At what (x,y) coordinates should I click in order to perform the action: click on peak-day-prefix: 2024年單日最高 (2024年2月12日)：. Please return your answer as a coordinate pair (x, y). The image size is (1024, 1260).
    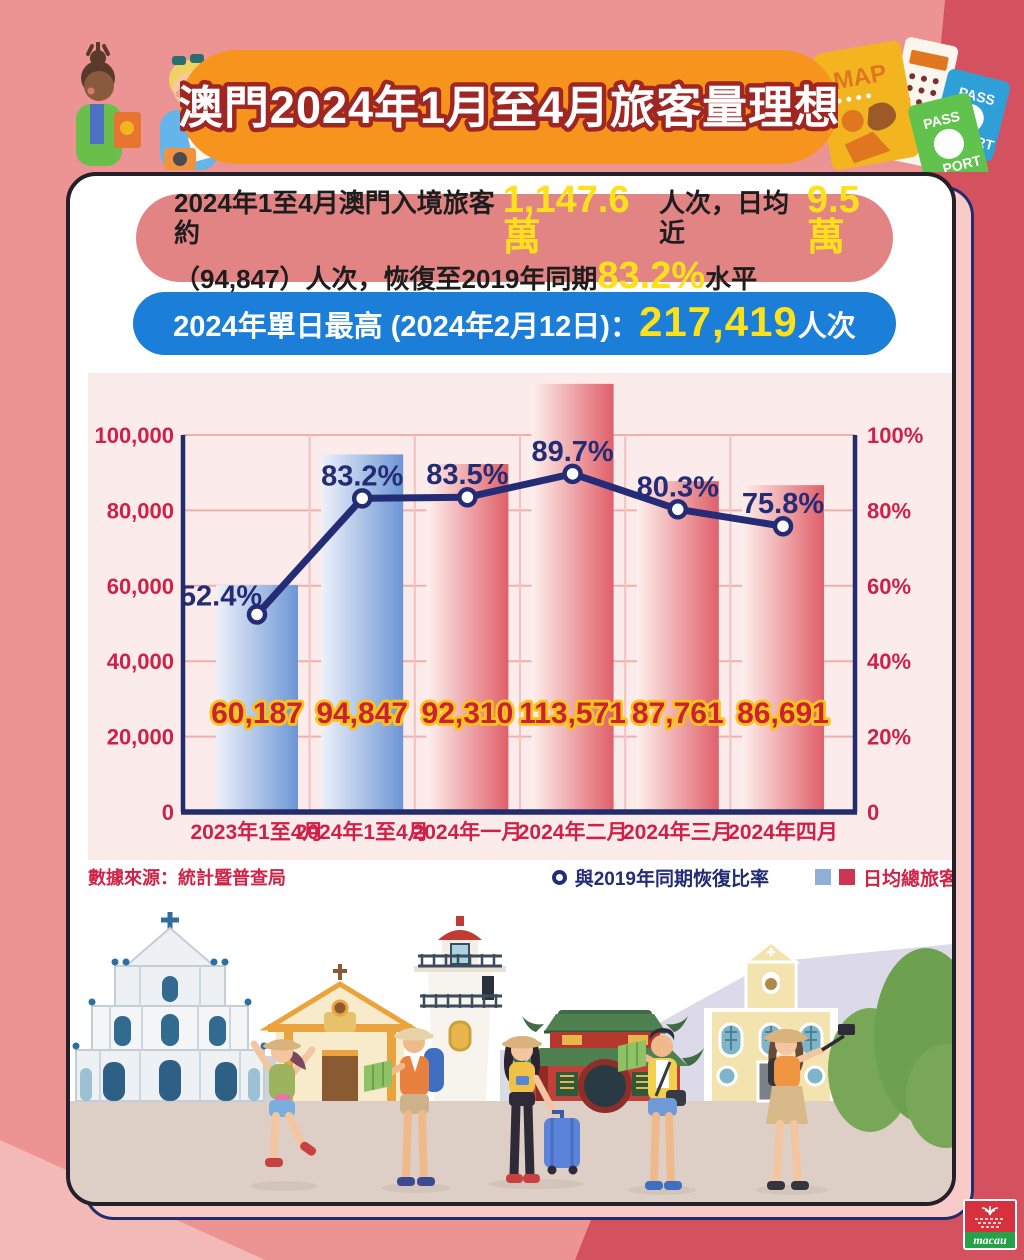
    Looking at the image, I should click on (406, 327).